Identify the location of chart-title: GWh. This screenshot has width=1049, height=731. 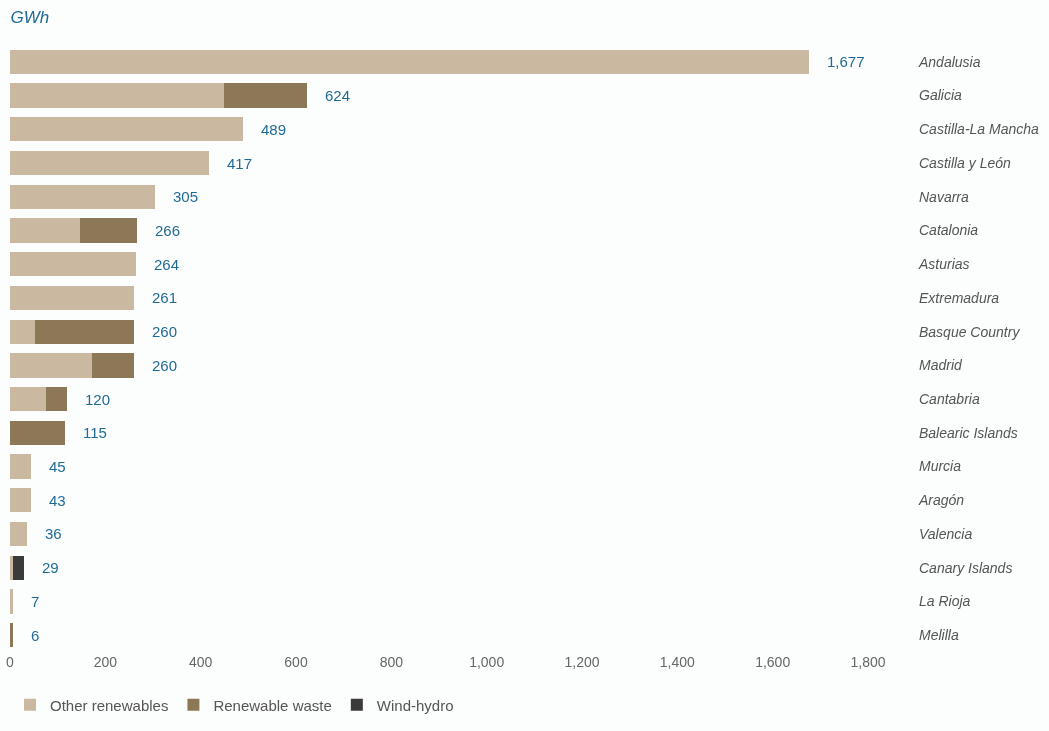
(30, 17).